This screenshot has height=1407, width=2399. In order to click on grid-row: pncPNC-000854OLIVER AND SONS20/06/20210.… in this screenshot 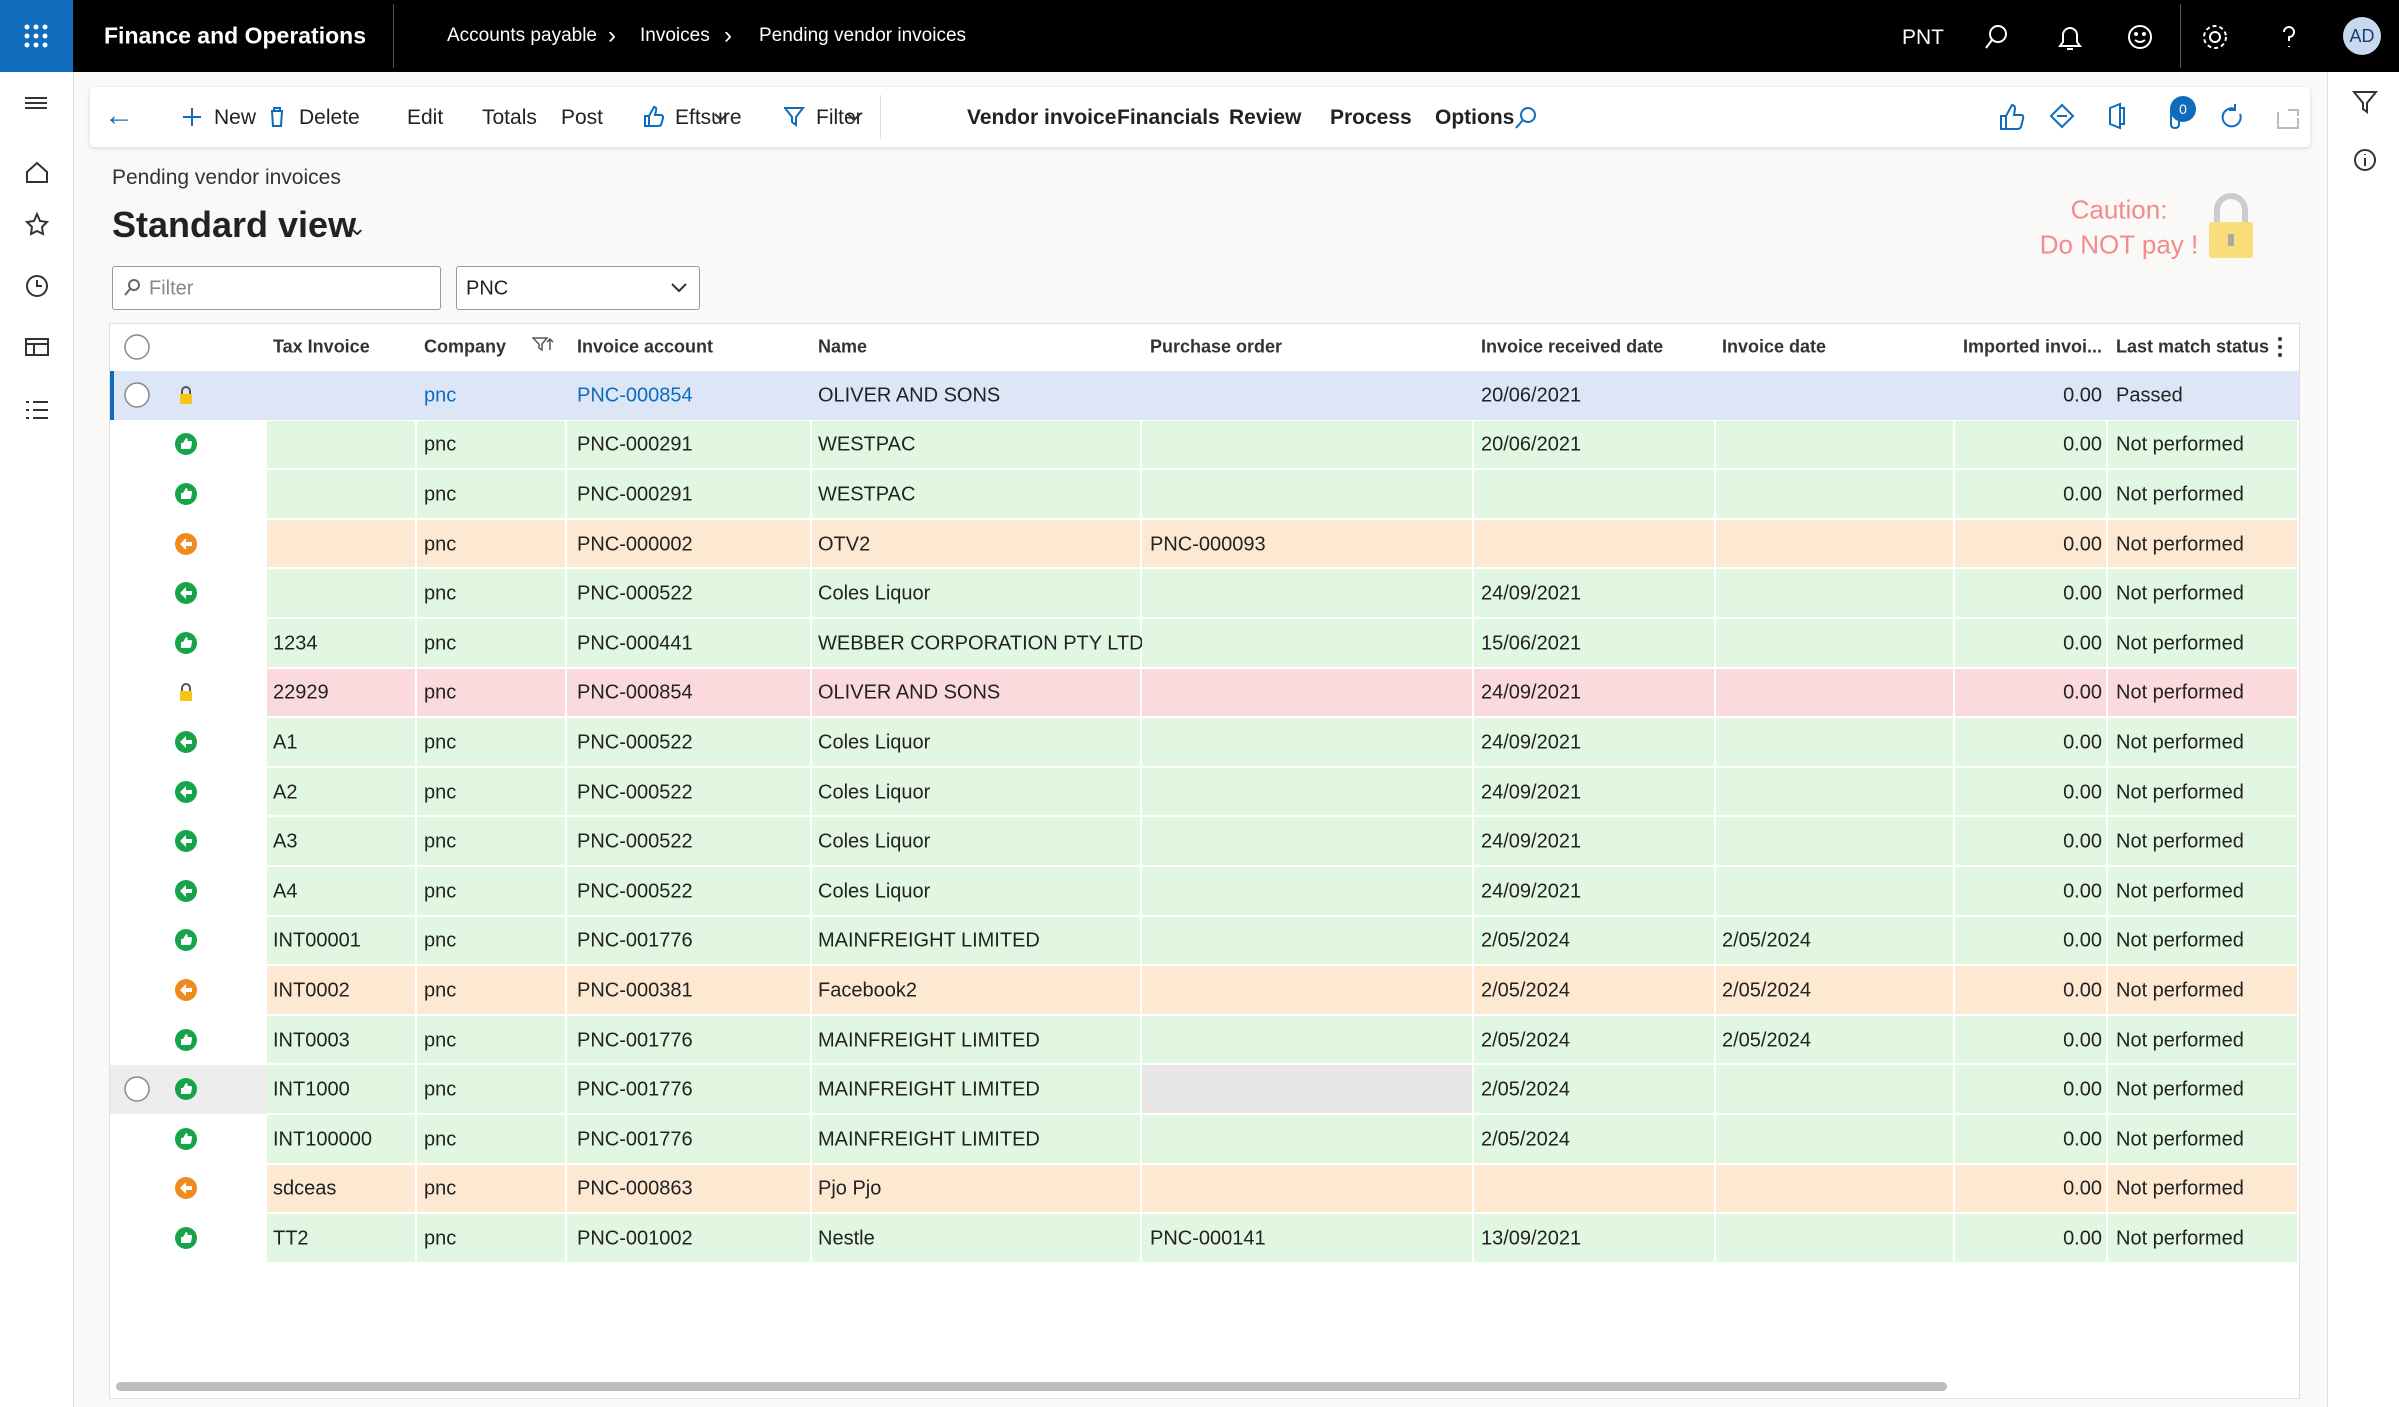, I will do `click(1204, 396)`.